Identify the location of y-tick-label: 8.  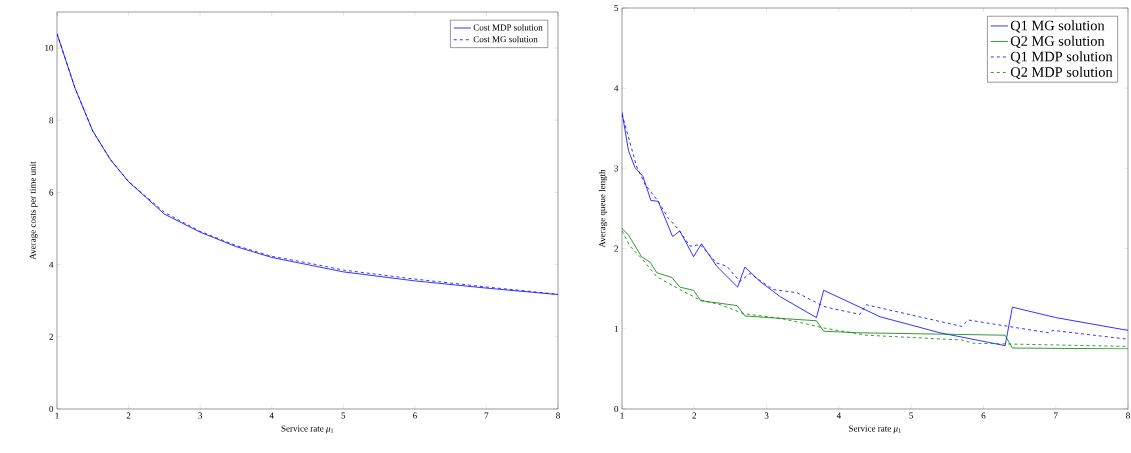
(51, 120).